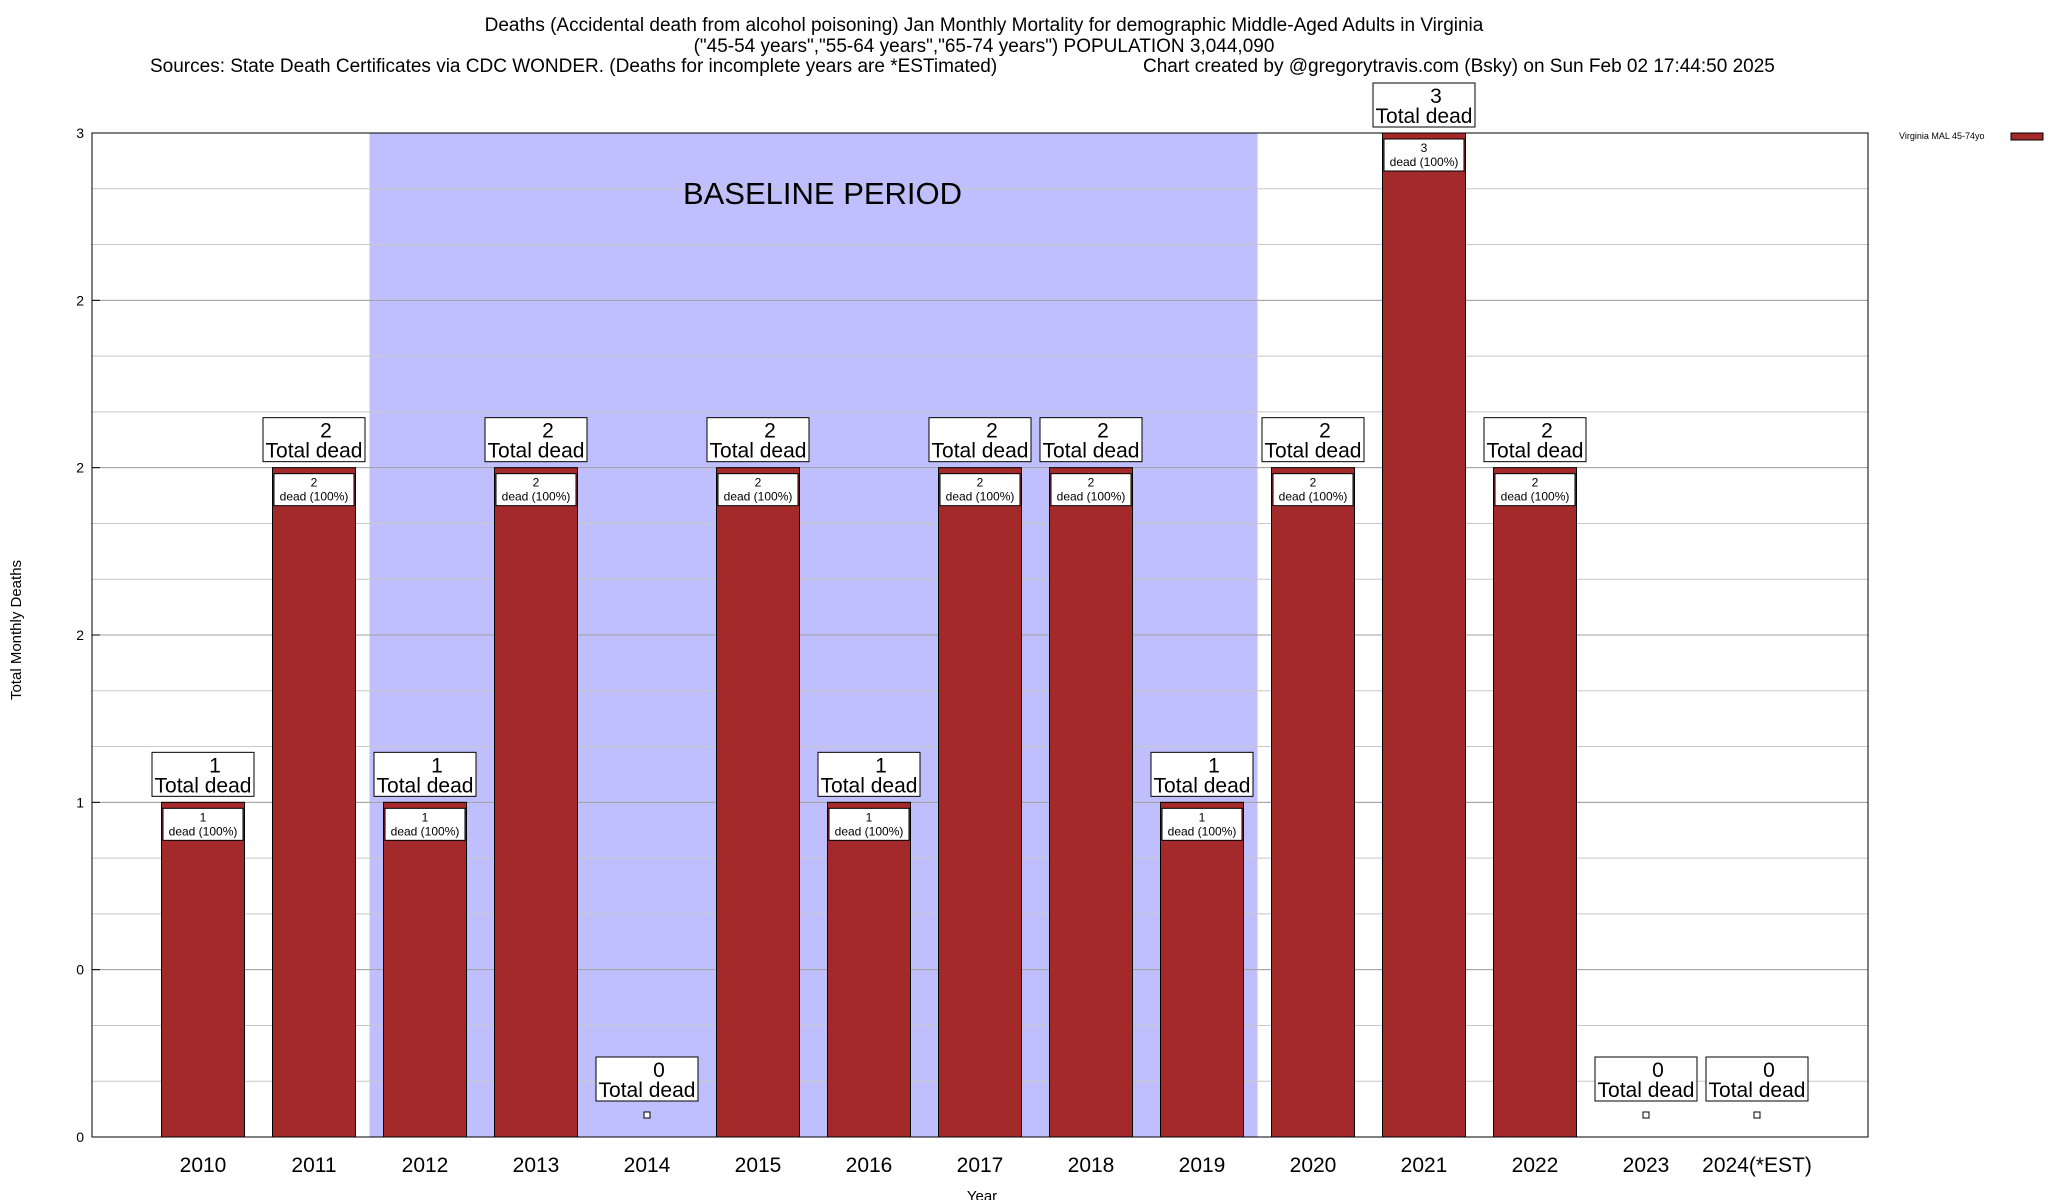 The width and height of the screenshot is (2048, 1200). I want to click on legend-swatch, so click(2027, 136).